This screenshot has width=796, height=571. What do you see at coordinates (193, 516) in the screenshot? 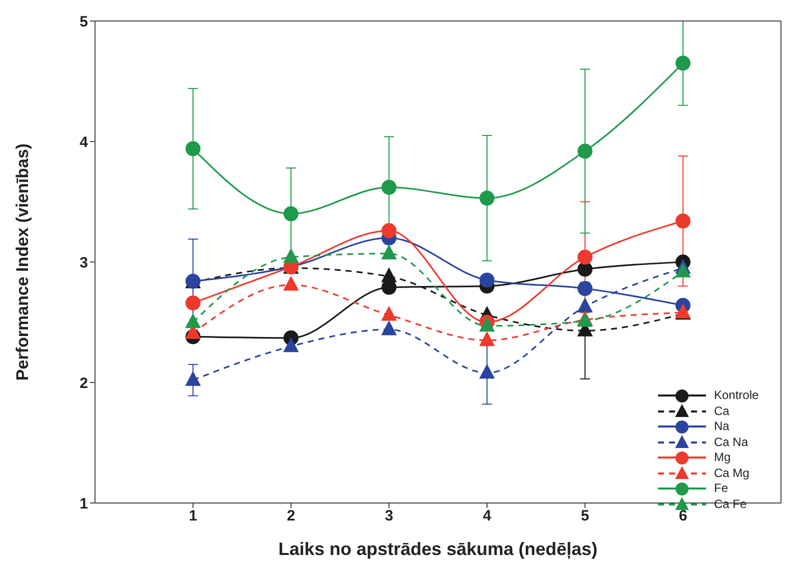
I see `x-tick-label: 1` at bounding box center [193, 516].